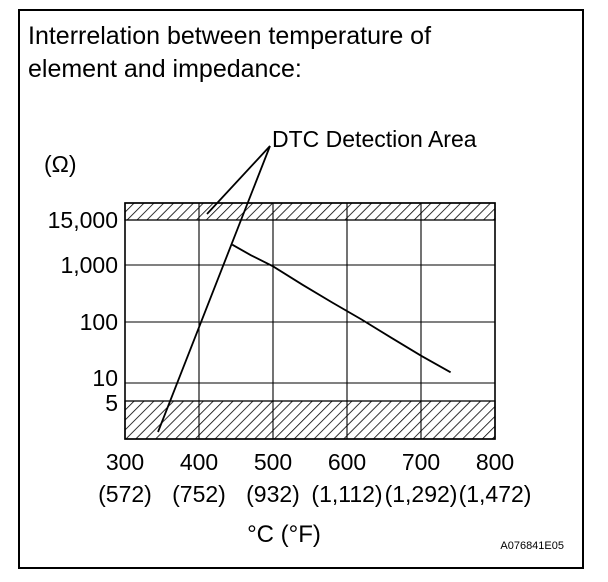 This screenshot has height=582, width=608. What do you see at coordinates (346, 494) in the screenshot?
I see `x-tick-label-fahrenheit: (1,112)` at bounding box center [346, 494].